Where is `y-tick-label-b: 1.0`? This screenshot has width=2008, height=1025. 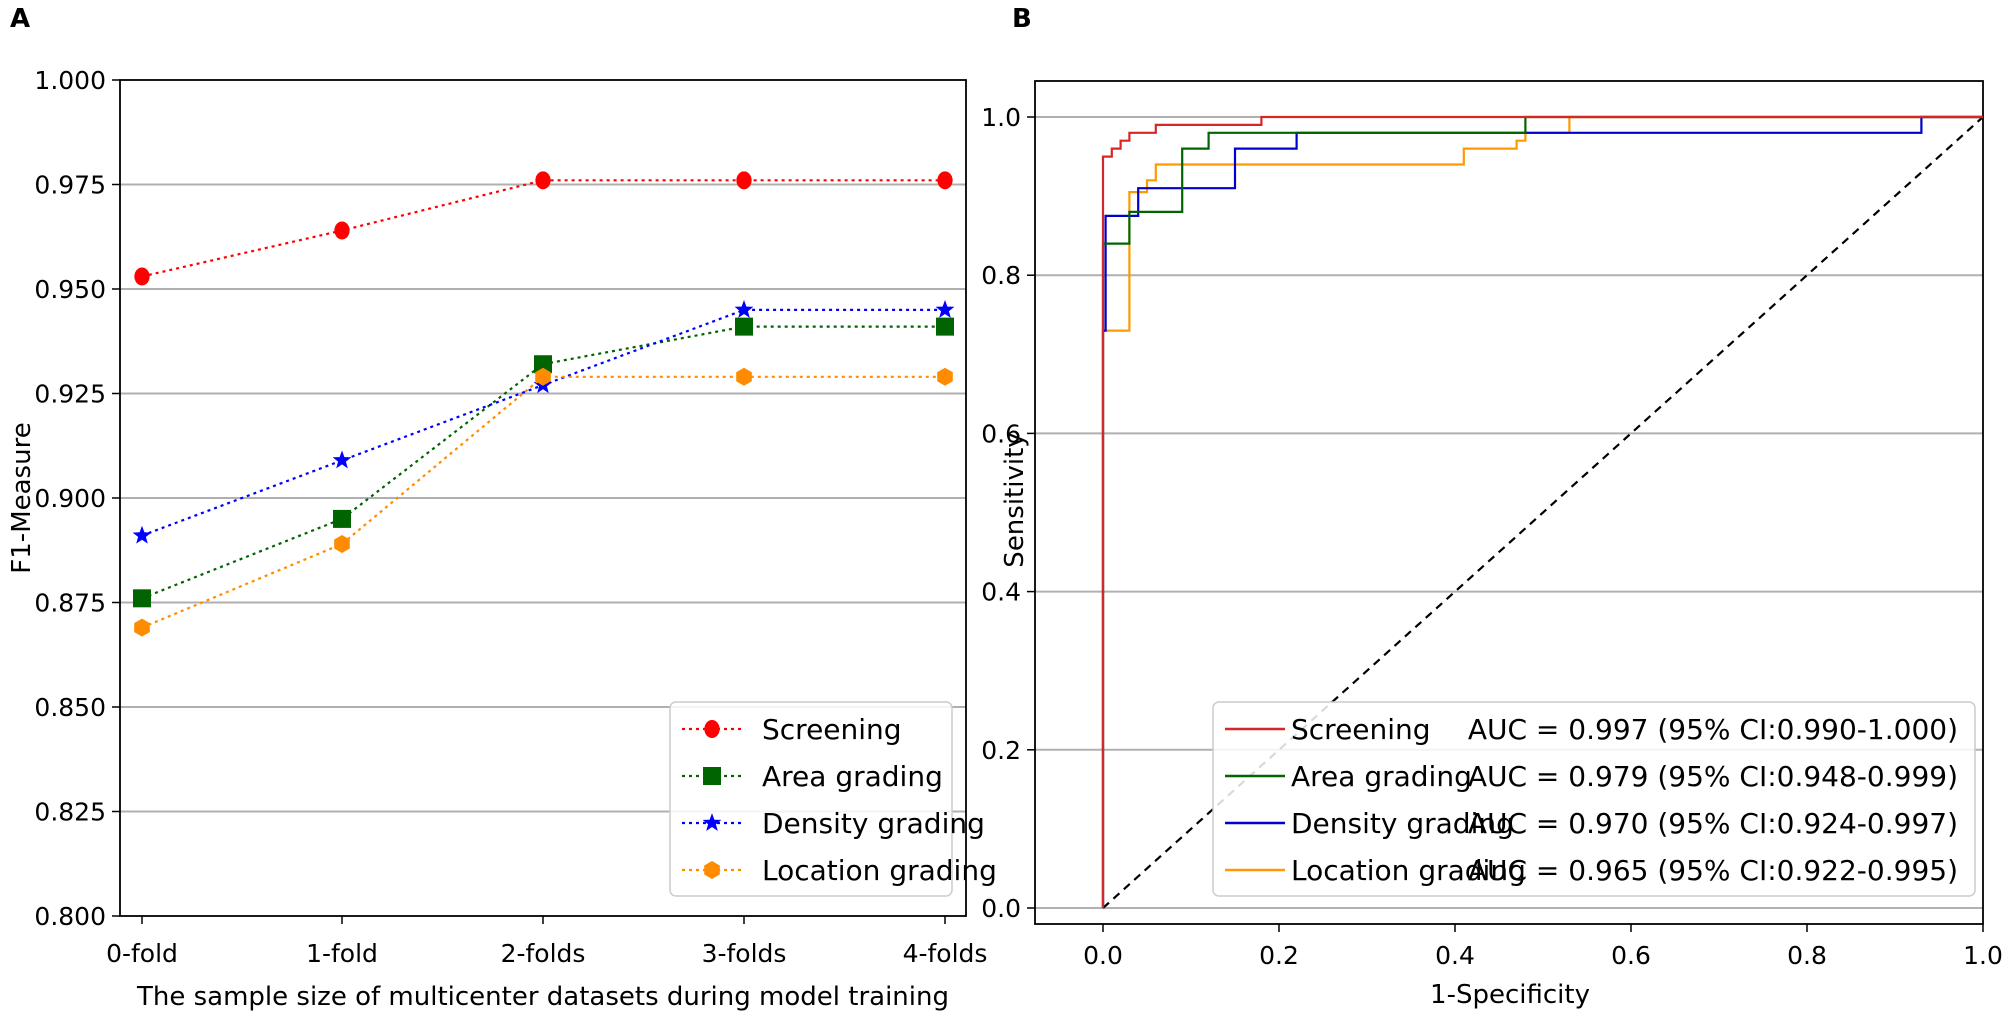
y-tick-label-b: 1.0 is located at coordinates (1001, 117).